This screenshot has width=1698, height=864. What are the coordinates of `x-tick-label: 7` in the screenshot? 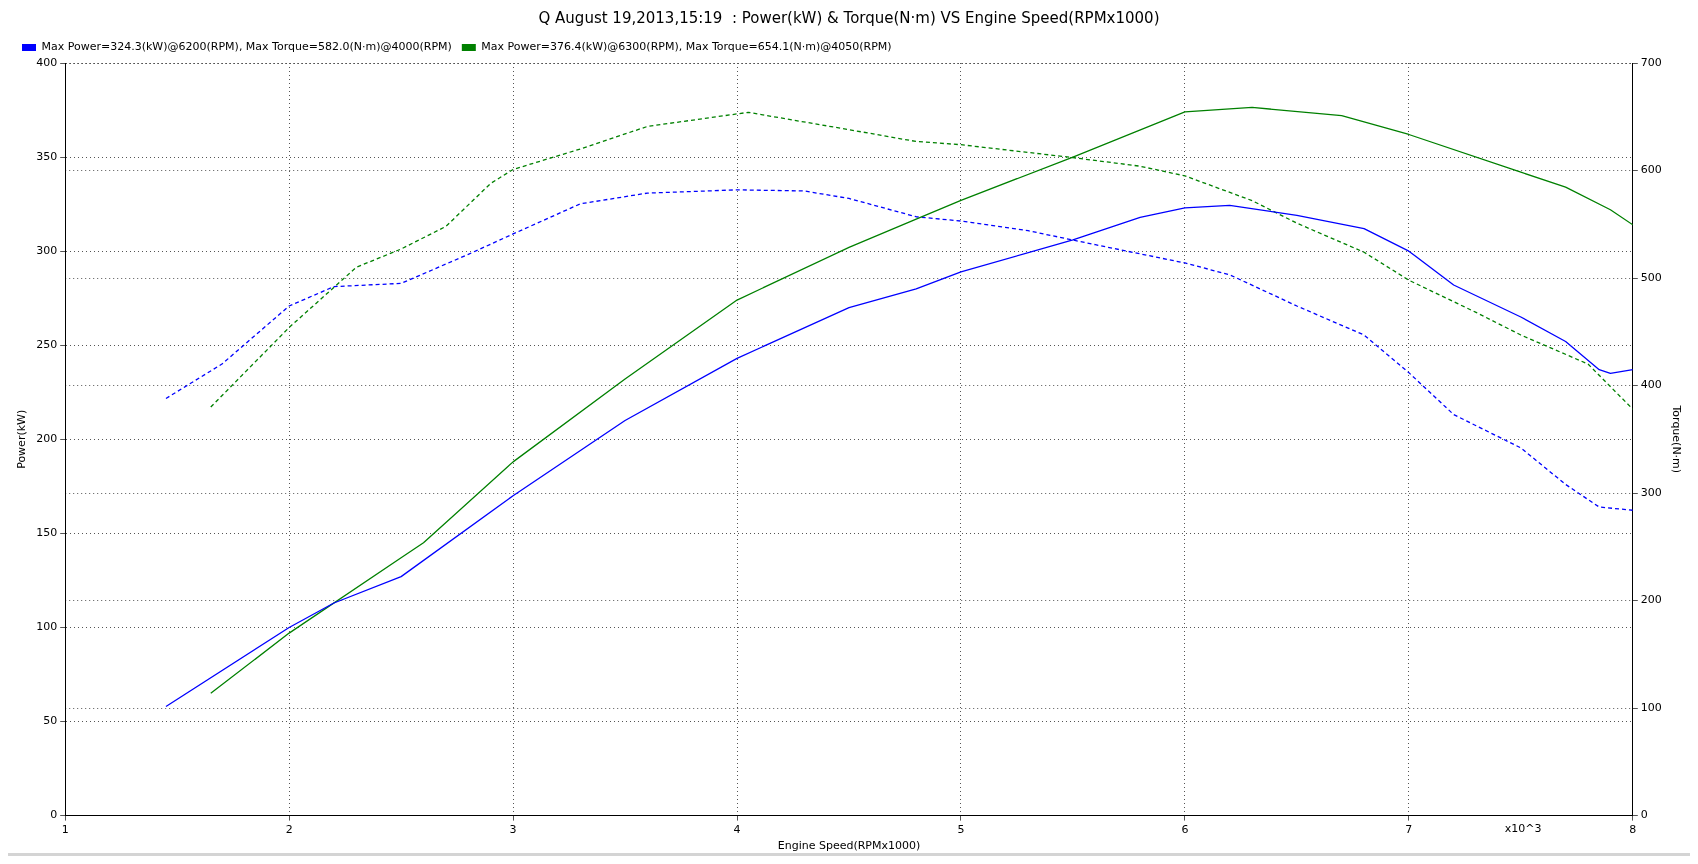 It's located at (1409, 830).